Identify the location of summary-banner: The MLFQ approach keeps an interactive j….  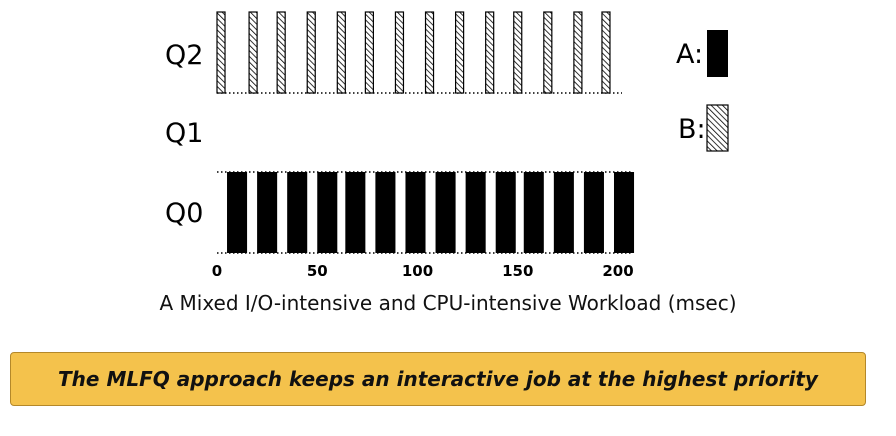
(438, 379).